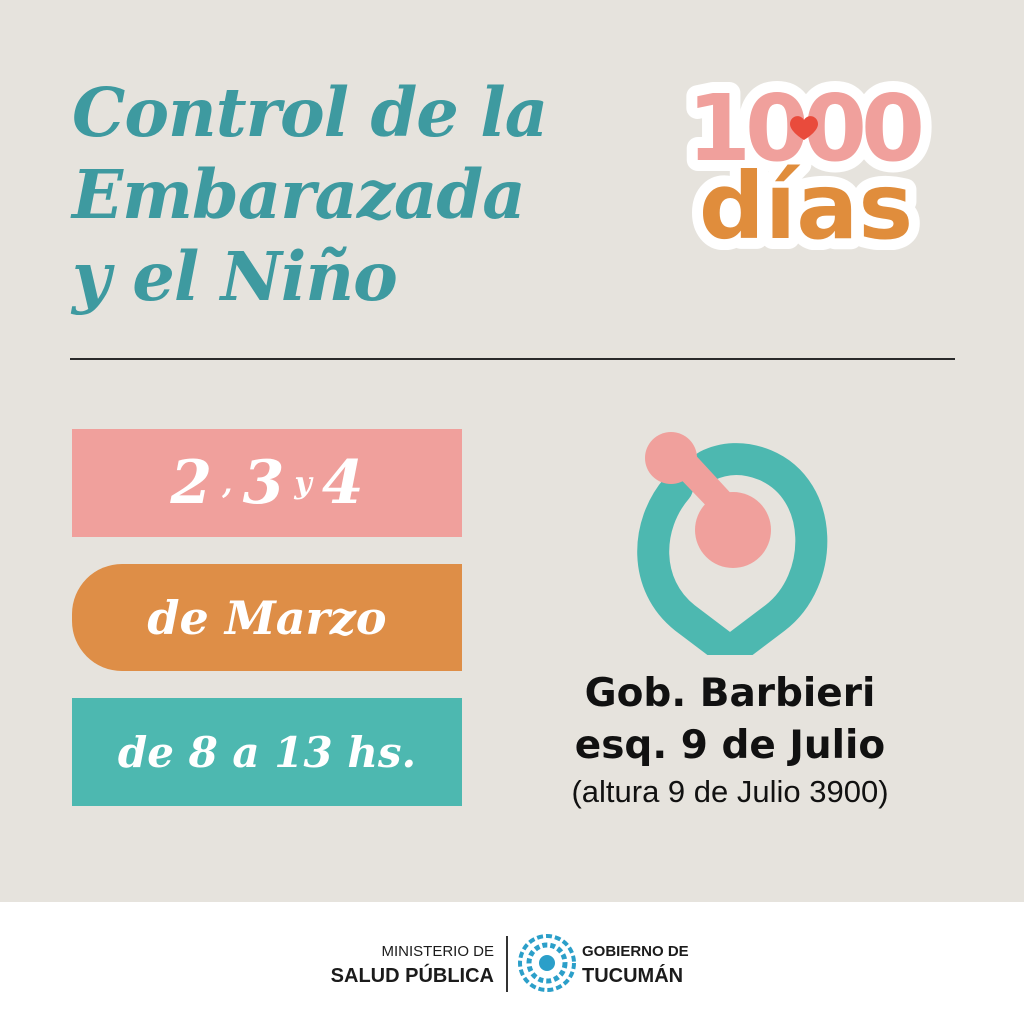 The width and height of the screenshot is (1024, 1024). What do you see at coordinates (342, 483) in the screenshot?
I see `day-4: 4` at bounding box center [342, 483].